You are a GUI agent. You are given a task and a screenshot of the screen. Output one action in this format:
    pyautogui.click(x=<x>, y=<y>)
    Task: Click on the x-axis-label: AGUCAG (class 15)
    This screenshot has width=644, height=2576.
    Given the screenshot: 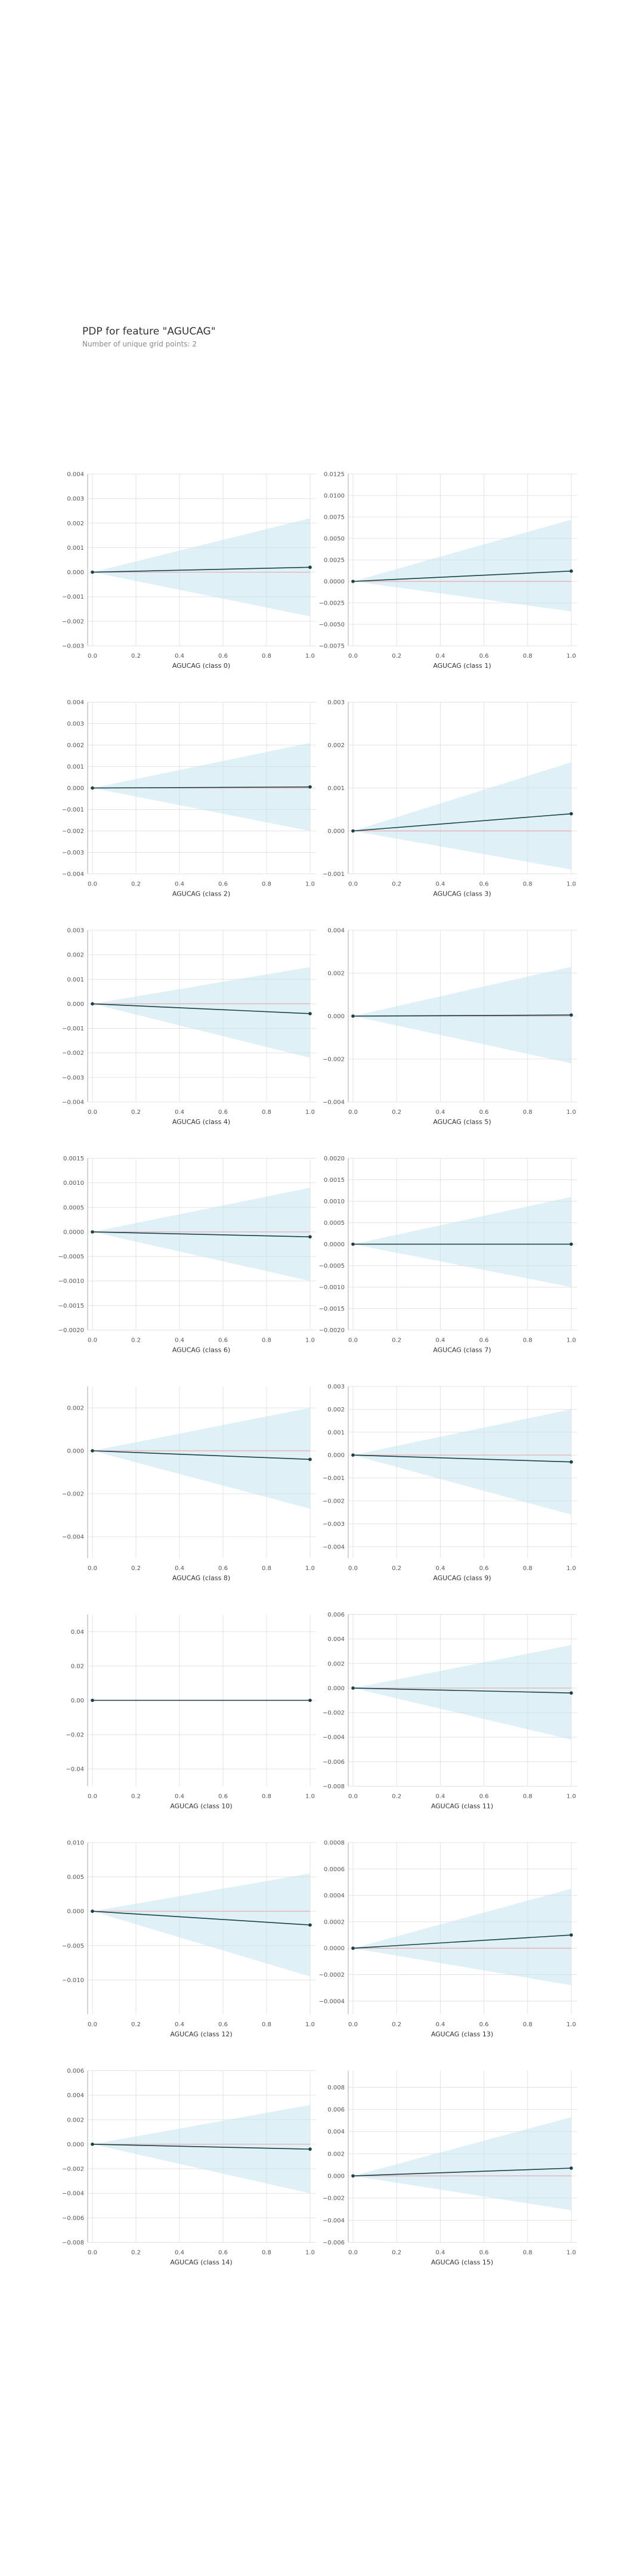 What is the action you would take?
    pyautogui.click(x=462, y=2263)
    